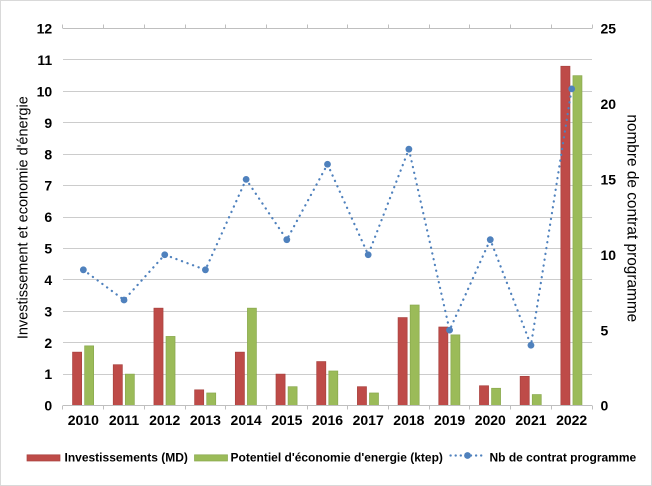  Describe the element at coordinates (327, 420) in the screenshot. I see `svg-text: 2016` at that location.